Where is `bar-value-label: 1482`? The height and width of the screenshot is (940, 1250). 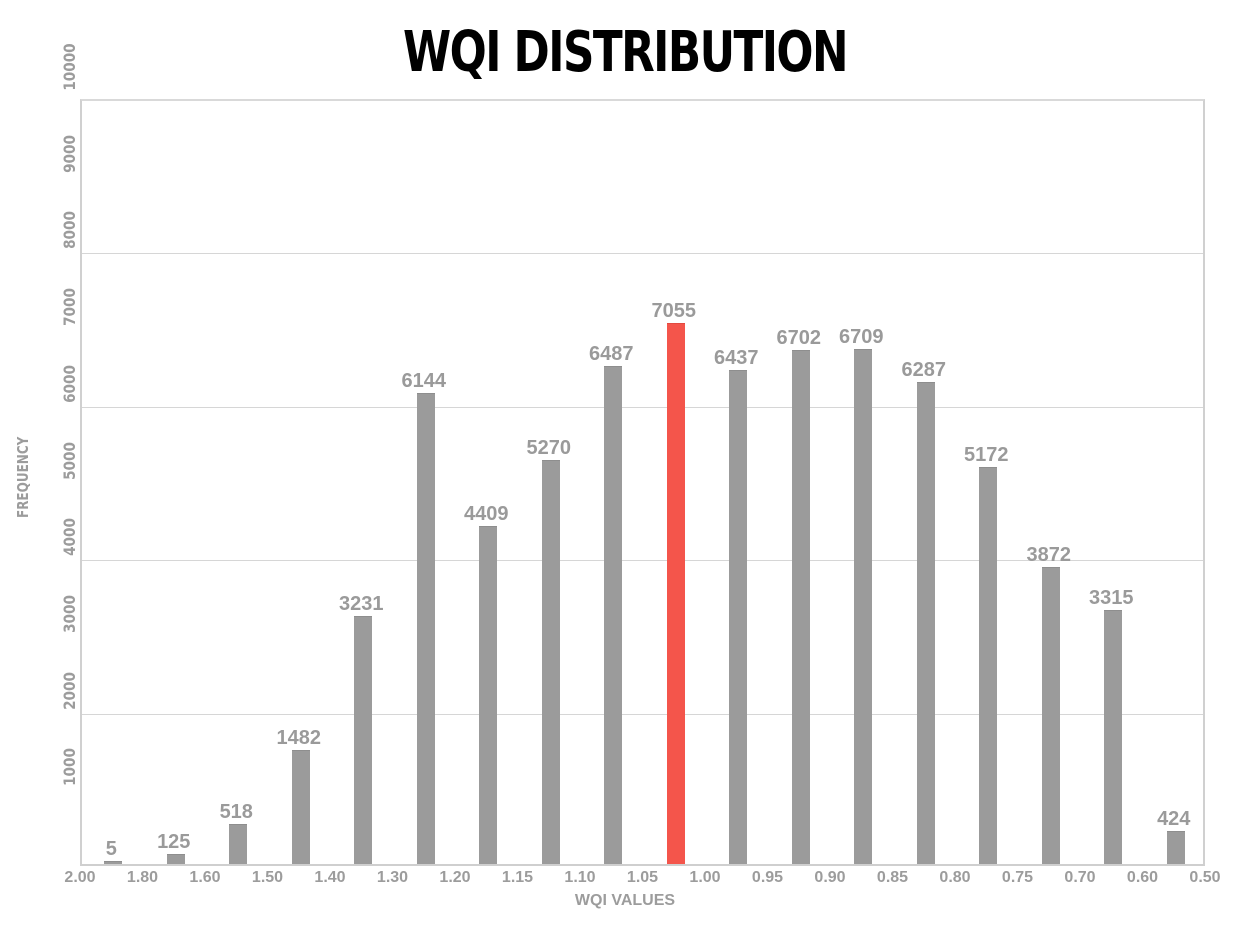
bar-value-label: 1482 is located at coordinates (299, 738).